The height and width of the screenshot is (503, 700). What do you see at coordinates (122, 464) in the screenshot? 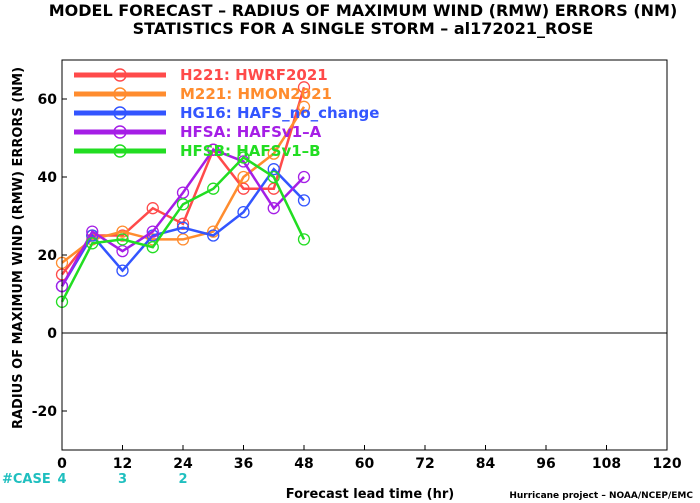
I see `x-tick-label: 12` at bounding box center [122, 464].